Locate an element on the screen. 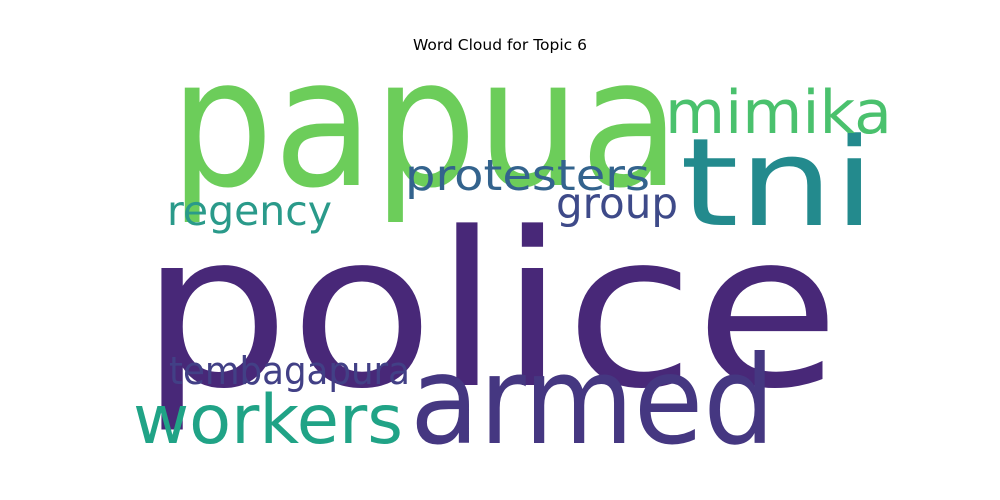 This screenshot has width=1000, height=500. word-tembagapura: tembagapura is located at coordinates (289, 371).